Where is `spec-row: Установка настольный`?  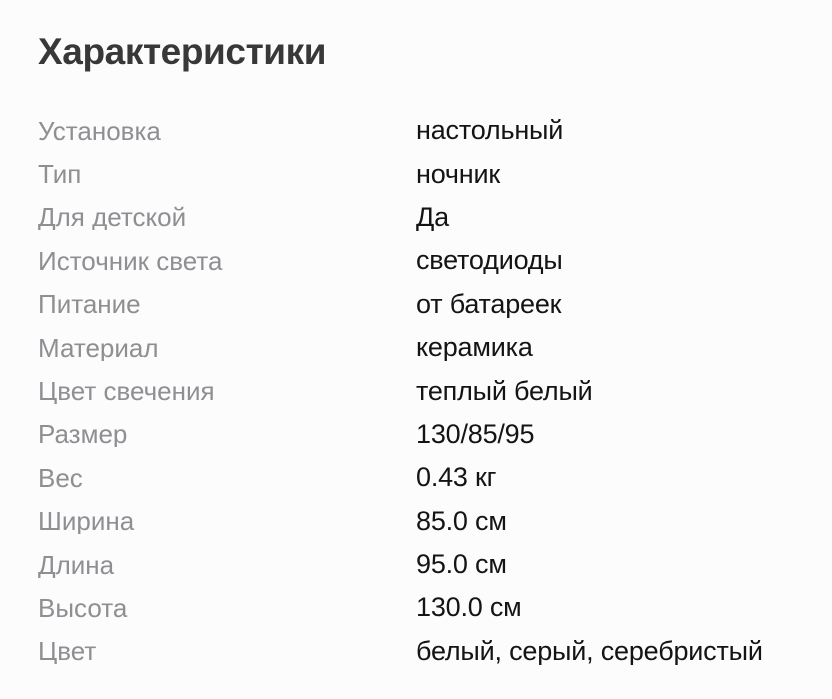
spec-row: Установка настольный is located at coordinates (416, 130).